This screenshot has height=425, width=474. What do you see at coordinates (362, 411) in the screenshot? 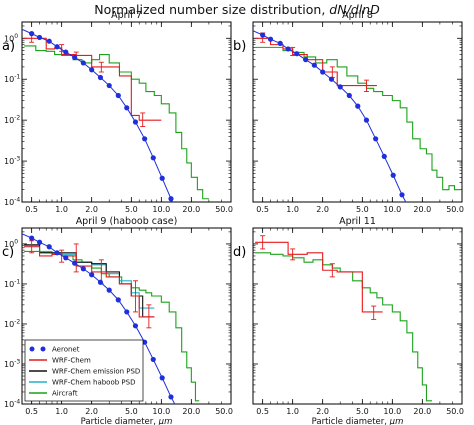
I see `panel-d-x-tick-label: 5.0` at bounding box center [362, 411].